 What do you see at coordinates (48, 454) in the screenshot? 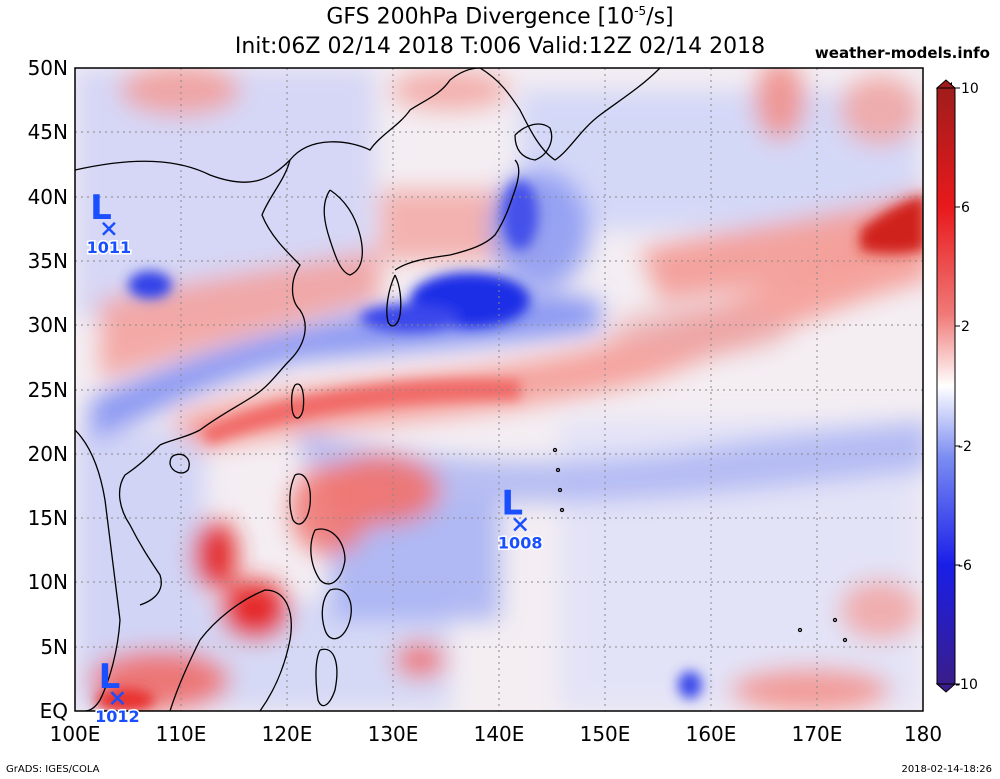
I see `lat-label: 20N` at bounding box center [48, 454].